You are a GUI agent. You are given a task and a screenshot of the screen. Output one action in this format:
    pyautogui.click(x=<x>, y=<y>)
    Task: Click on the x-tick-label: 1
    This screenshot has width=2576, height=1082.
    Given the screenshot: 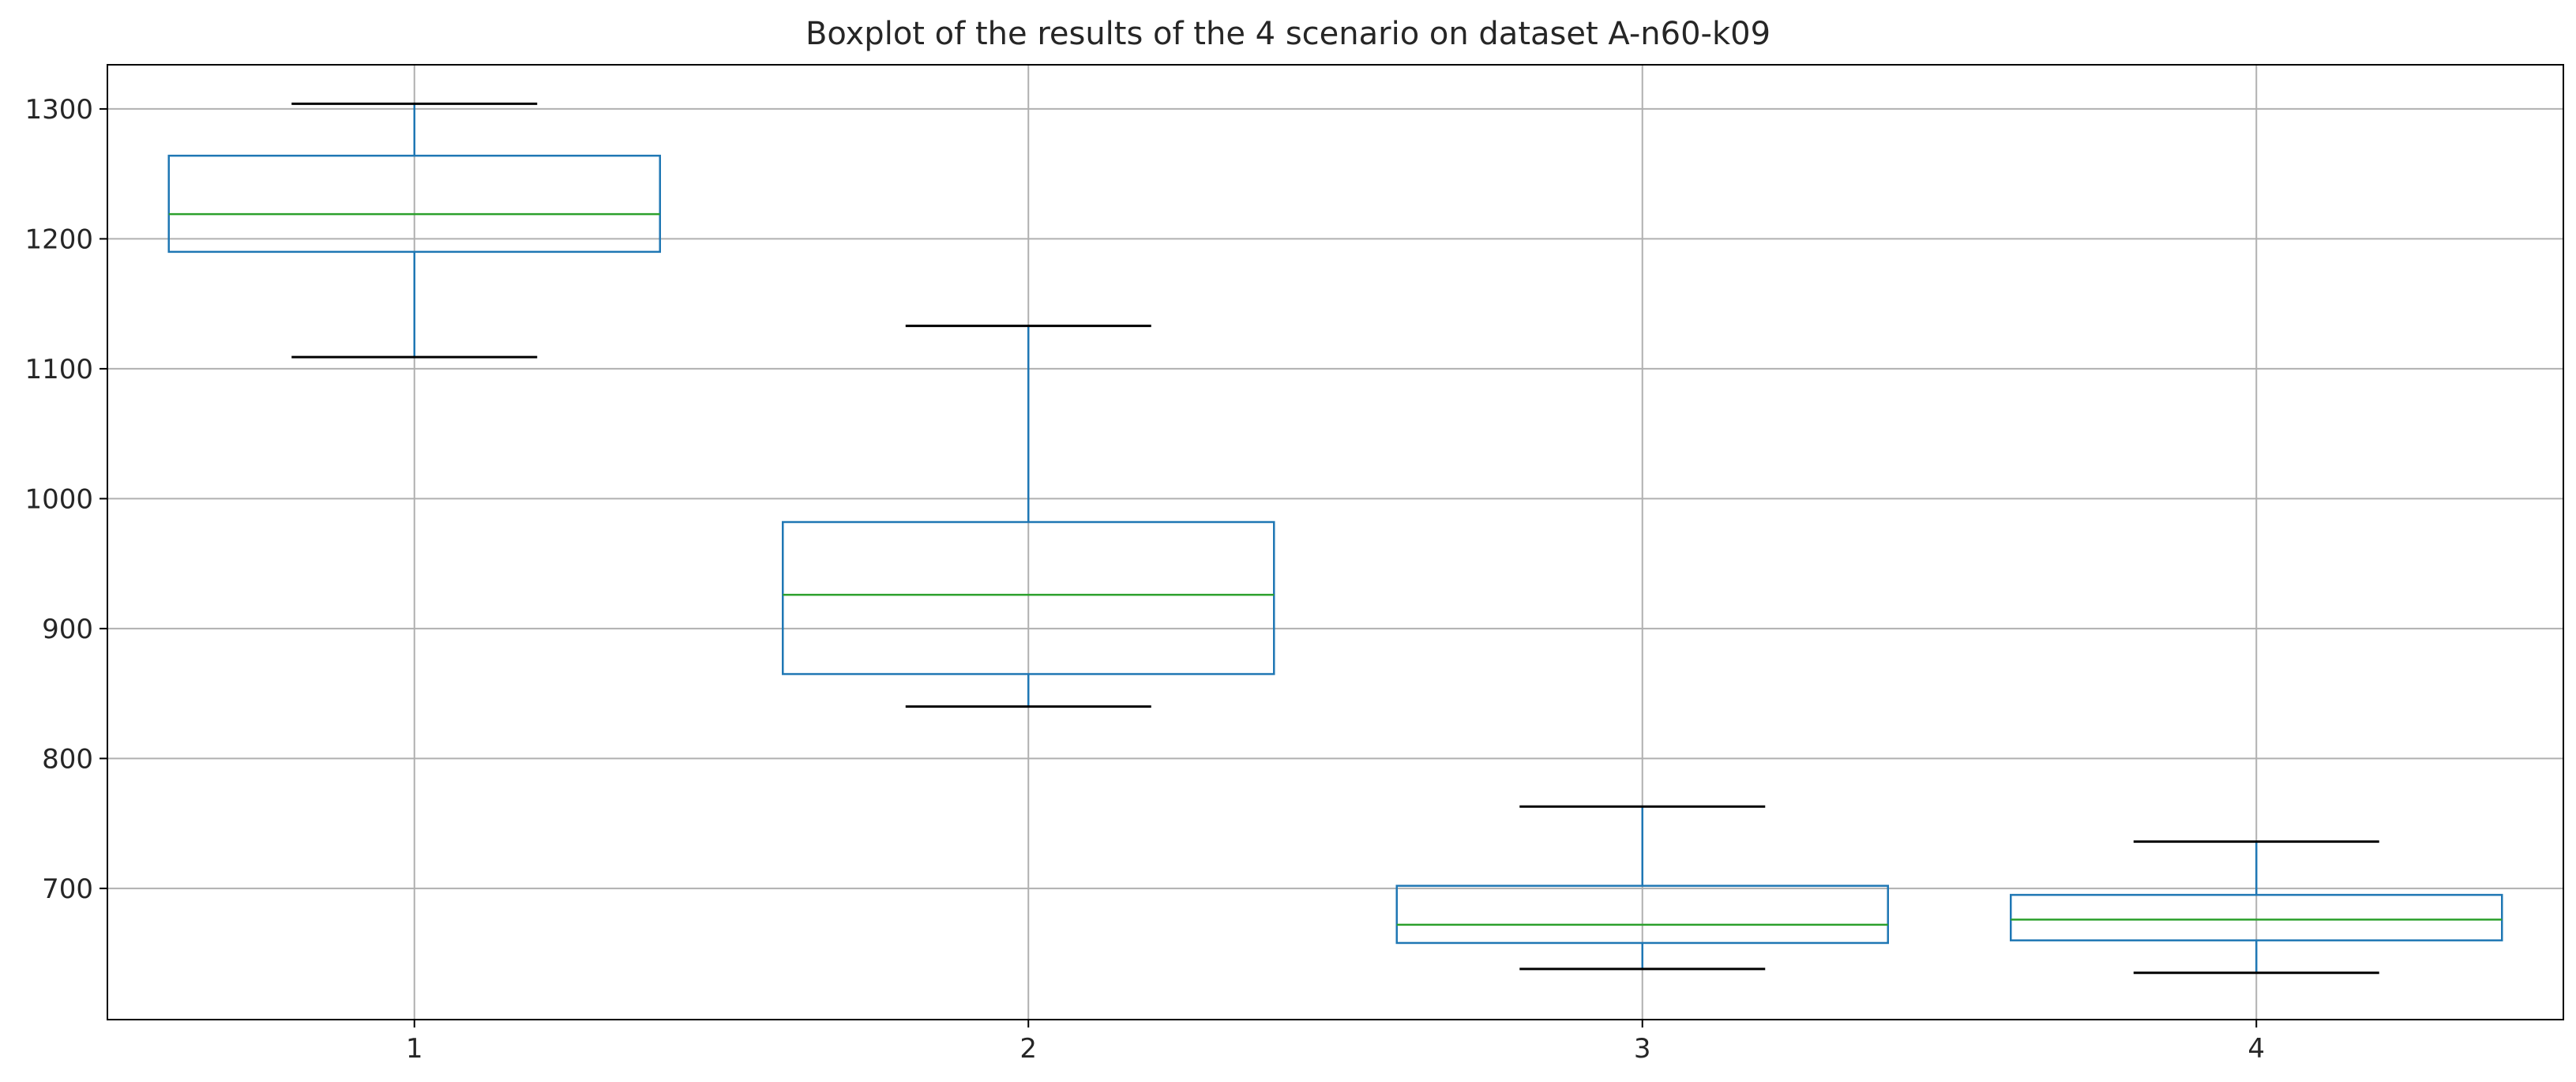 What is the action you would take?
    pyautogui.click(x=414, y=1049)
    